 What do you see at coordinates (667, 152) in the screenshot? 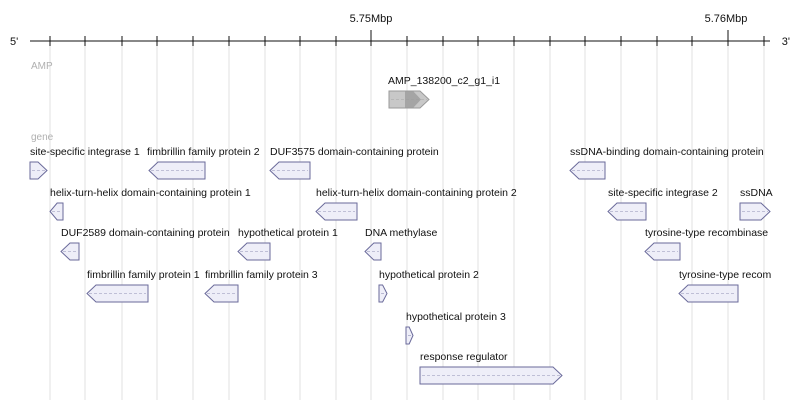
I see `feature-label: ssDNA-binding domain-containing protein` at bounding box center [667, 152].